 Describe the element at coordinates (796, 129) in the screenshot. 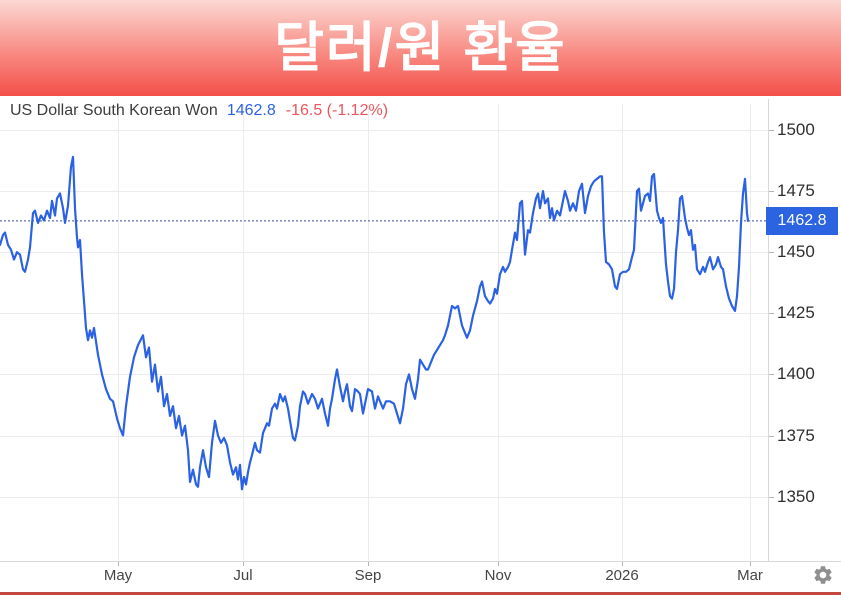

I see `y-axis-label: 1500` at that location.